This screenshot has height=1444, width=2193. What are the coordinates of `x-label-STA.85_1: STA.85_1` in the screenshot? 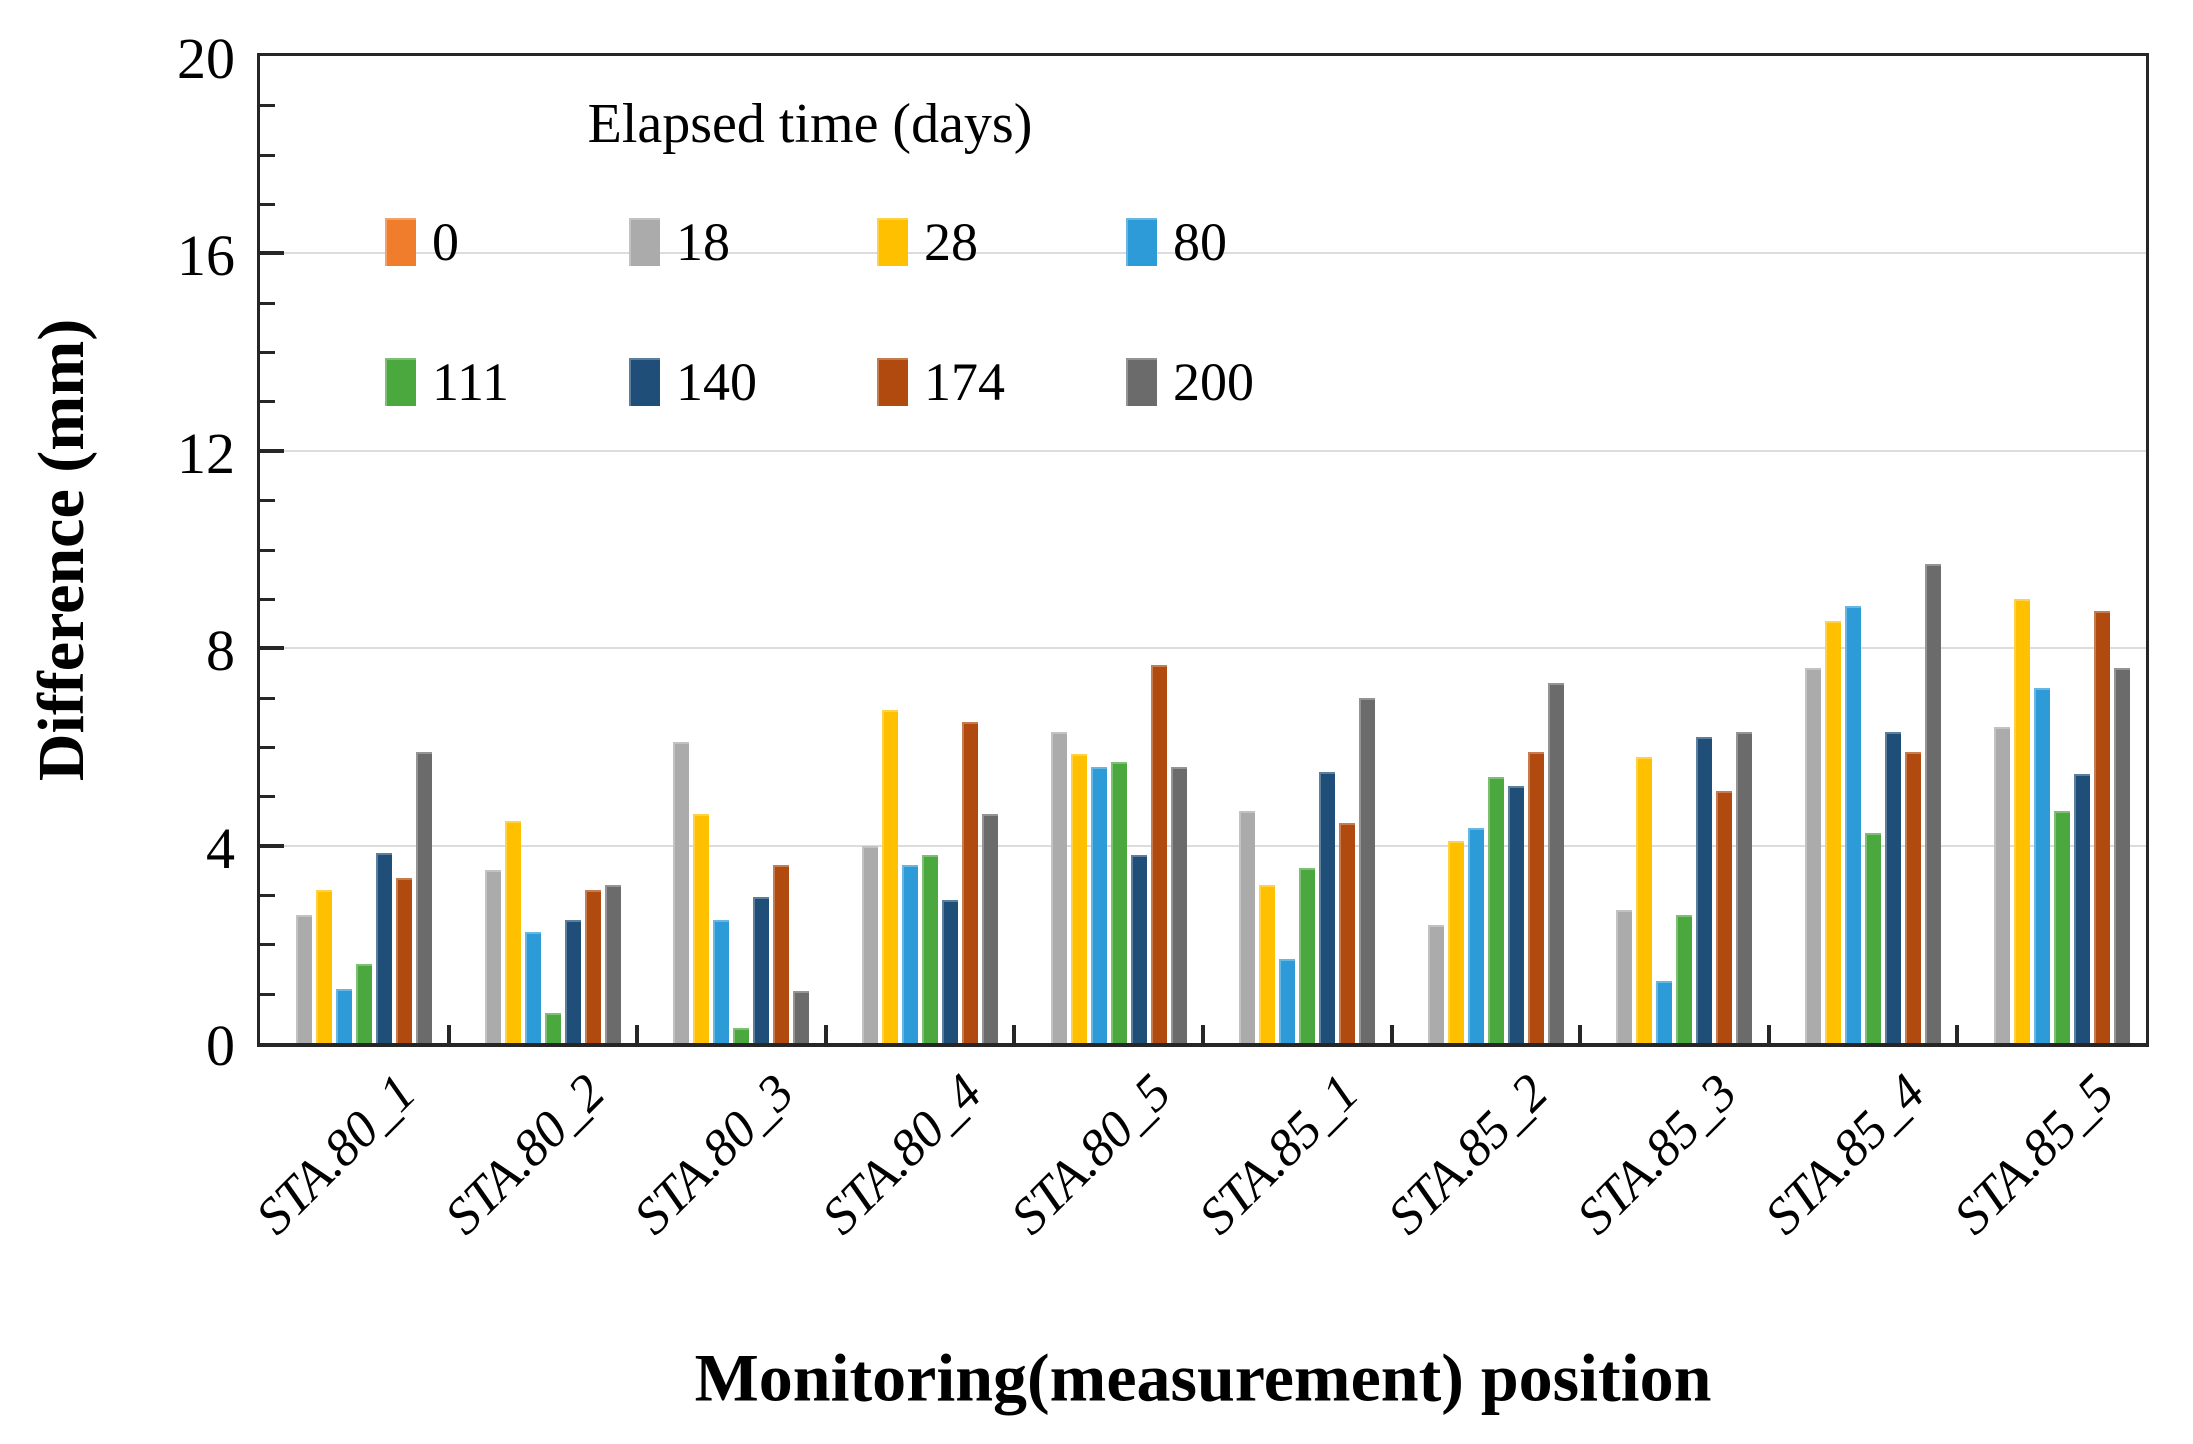 It's located at (1279, 1154).